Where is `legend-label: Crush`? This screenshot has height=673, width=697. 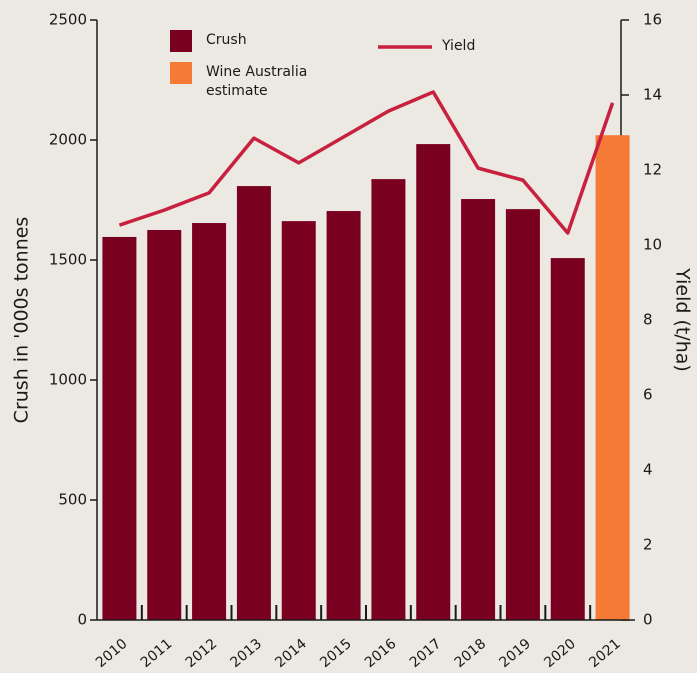 legend-label: Crush is located at coordinates (226, 40).